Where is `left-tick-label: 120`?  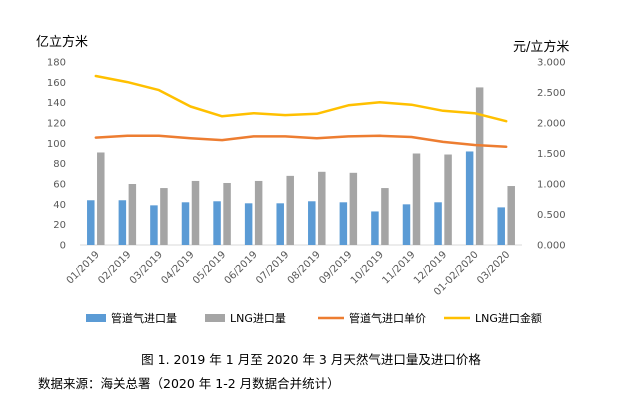 left-tick-label: 120 is located at coordinates (56, 124).